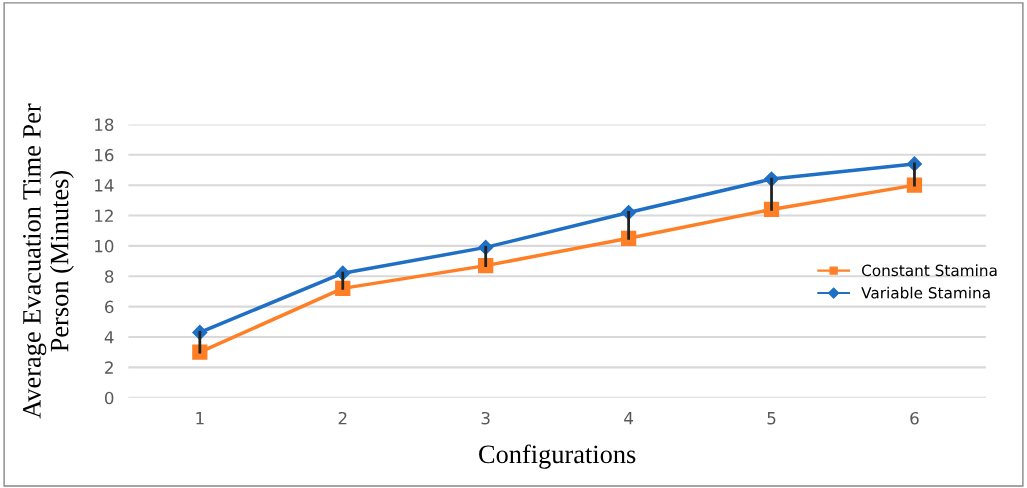 The height and width of the screenshot is (488, 1027). What do you see at coordinates (342, 418) in the screenshot?
I see `x-tick-label: 2` at bounding box center [342, 418].